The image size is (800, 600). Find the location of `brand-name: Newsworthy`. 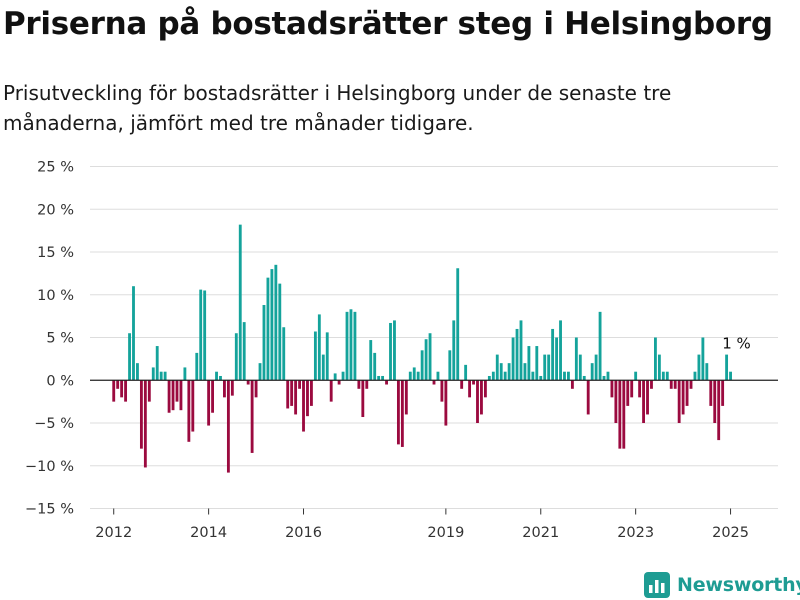

brand-name: Newsworthy is located at coordinates (738, 585).